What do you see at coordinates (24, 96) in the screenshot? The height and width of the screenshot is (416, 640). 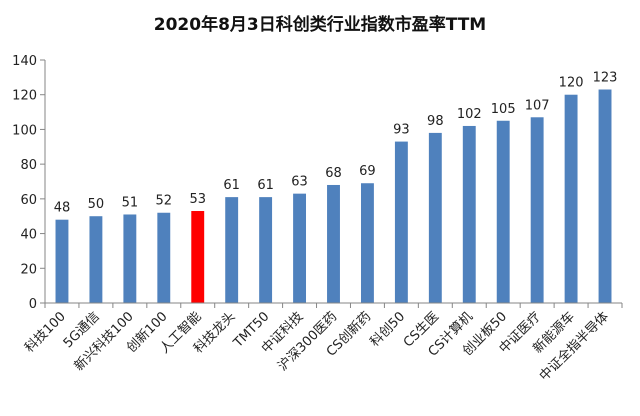 I see `y-tick-label: 120` at bounding box center [24, 96].